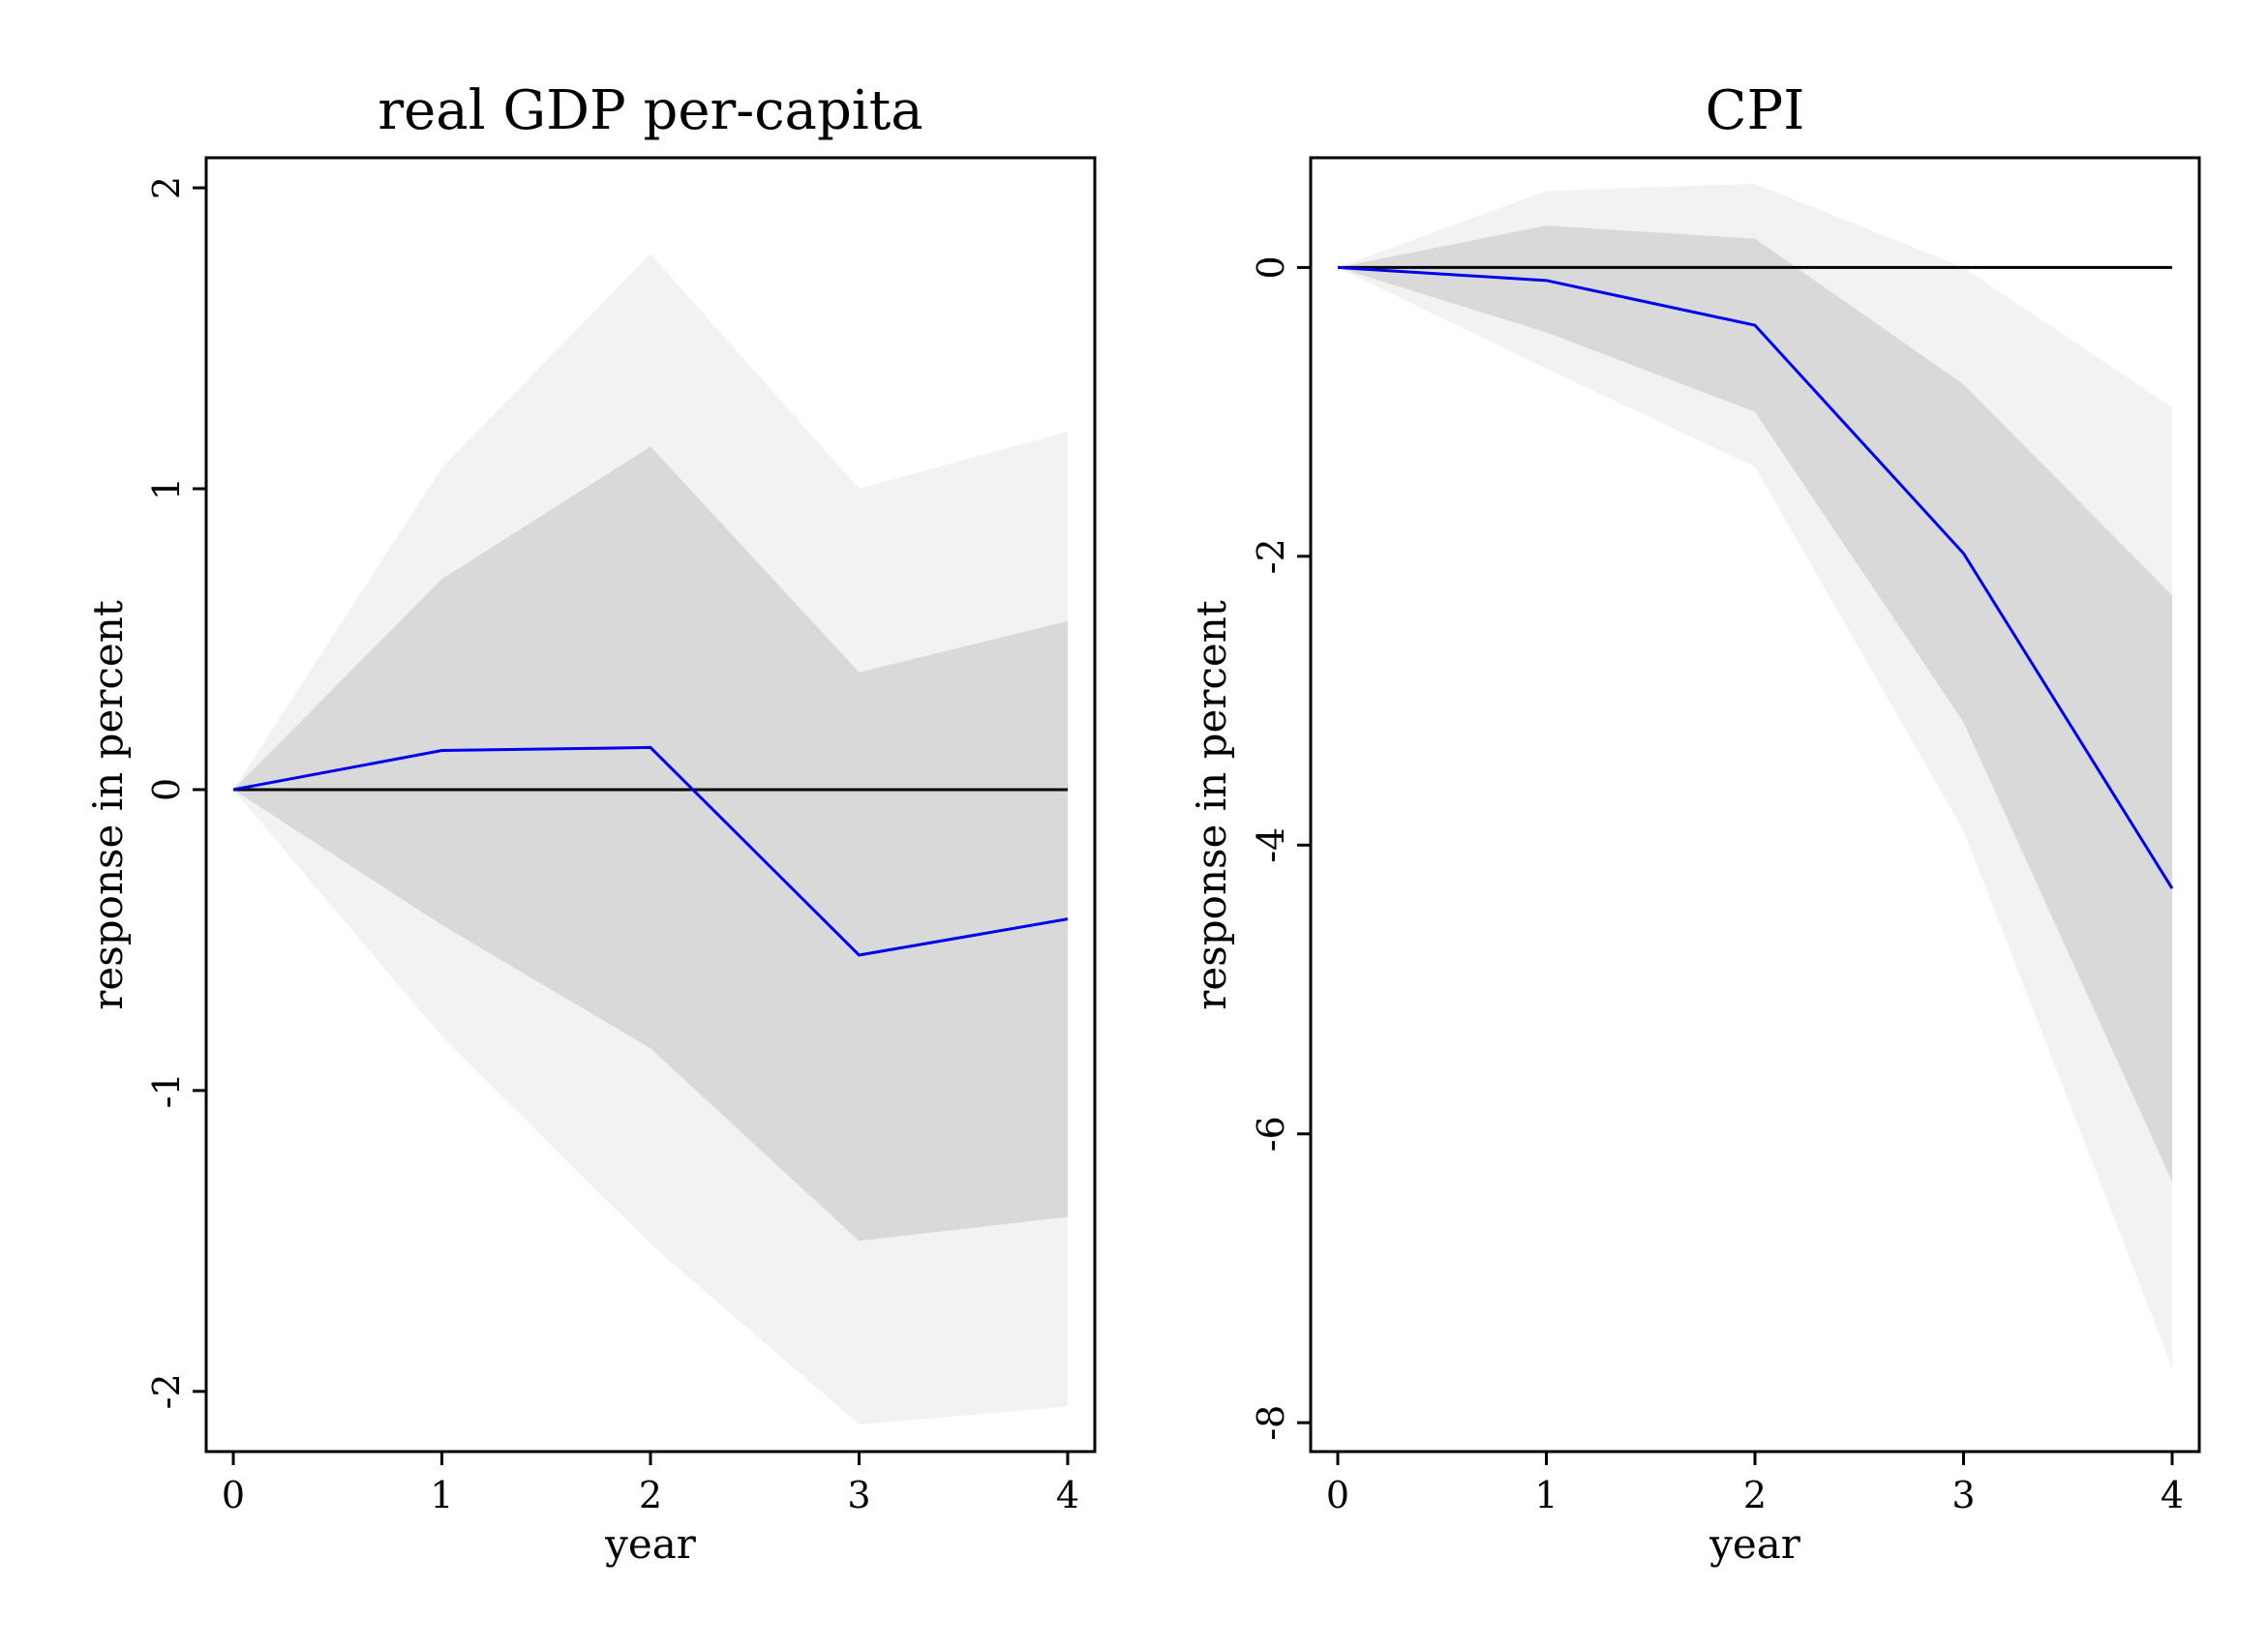 Image resolution: width=2268 pixels, height=1649 pixels. I want to click on y-axis: -8 -6 -4 -2 0, so click(1280, 848).